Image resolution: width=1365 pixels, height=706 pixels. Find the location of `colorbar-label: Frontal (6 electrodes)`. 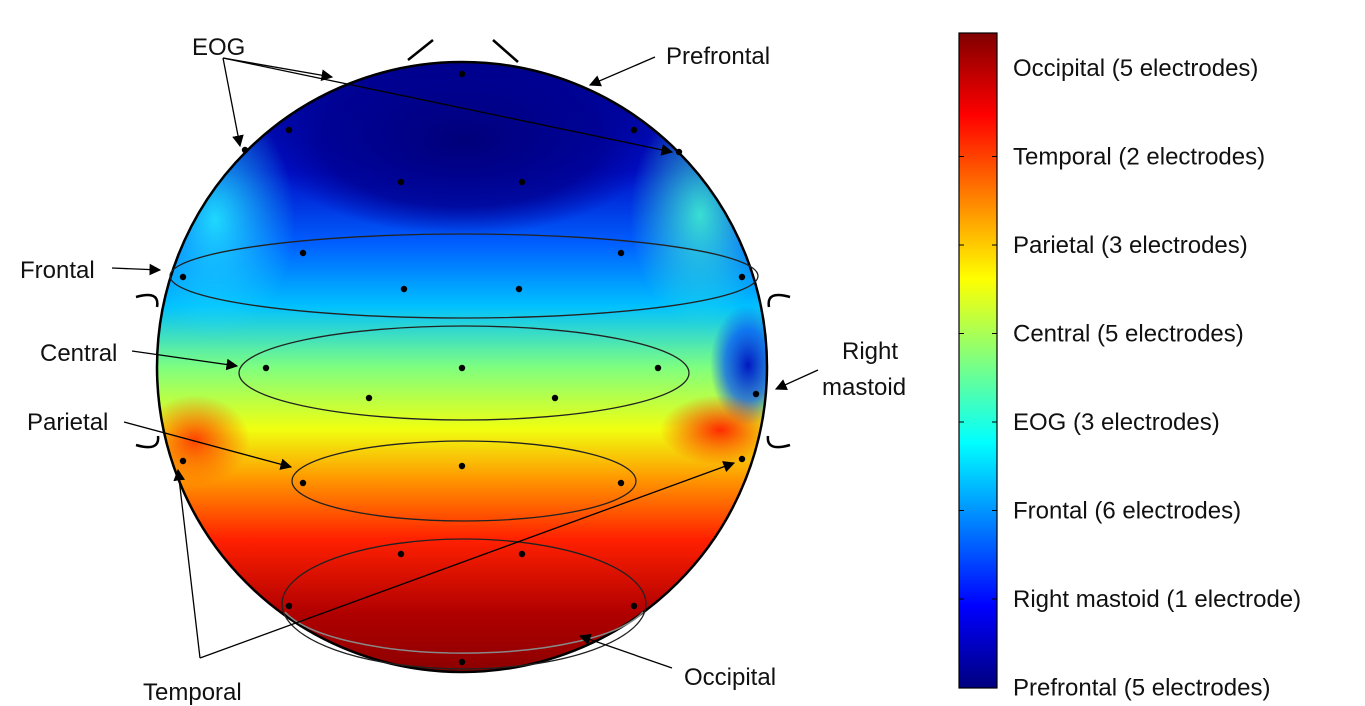

colorbar-label: Frontal (6 electrodes) is located at coordinates (1127, 511).